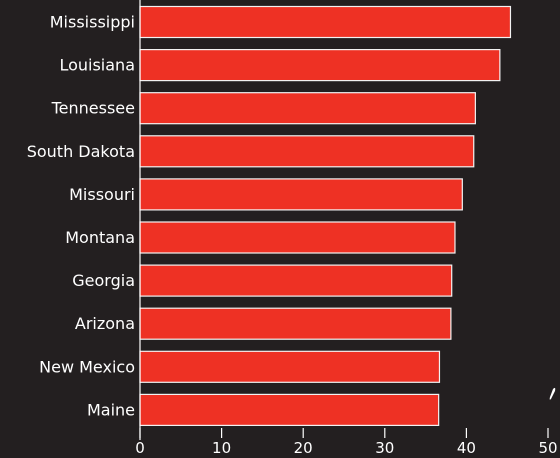 Image resolution: width=560 pixels, height=458 pixels. I want to click on bar-arizona, so click(295, 323).